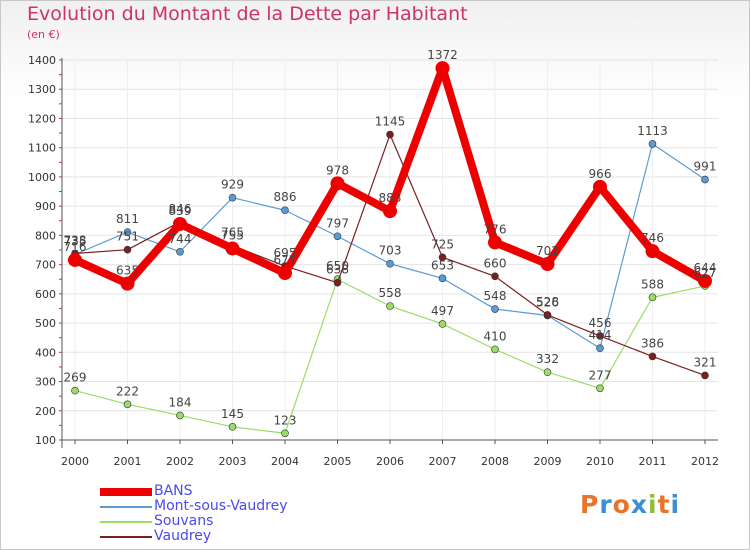  Describe the element at coordinates (600, 461) in the screenshot. I see `x-tick-label: 2010` at that location.